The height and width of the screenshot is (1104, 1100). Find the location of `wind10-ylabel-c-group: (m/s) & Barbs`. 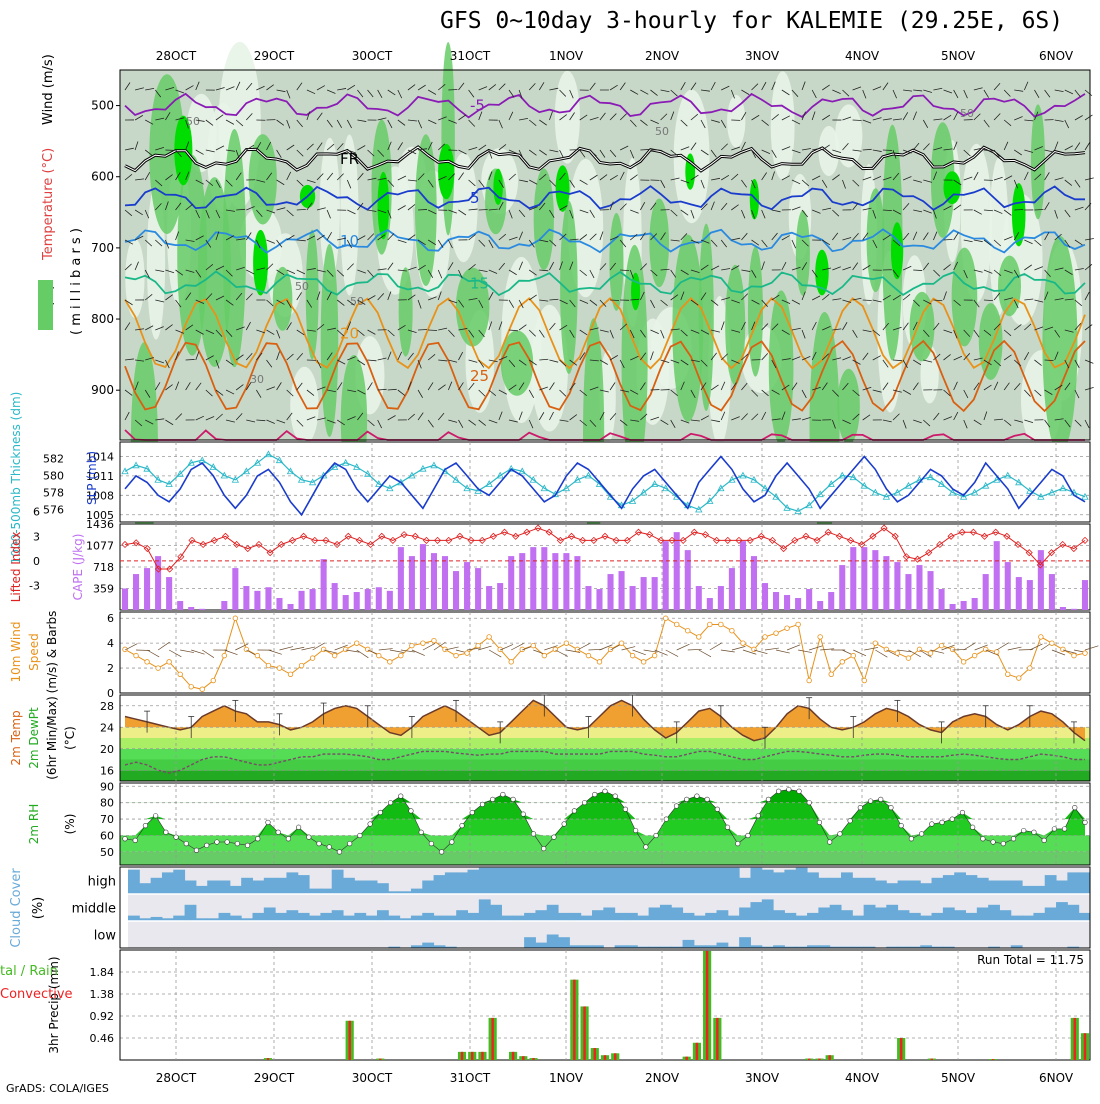

wind10-ylabel-c-group: (m/s) & Barbs is located at coordinates (52, 652).